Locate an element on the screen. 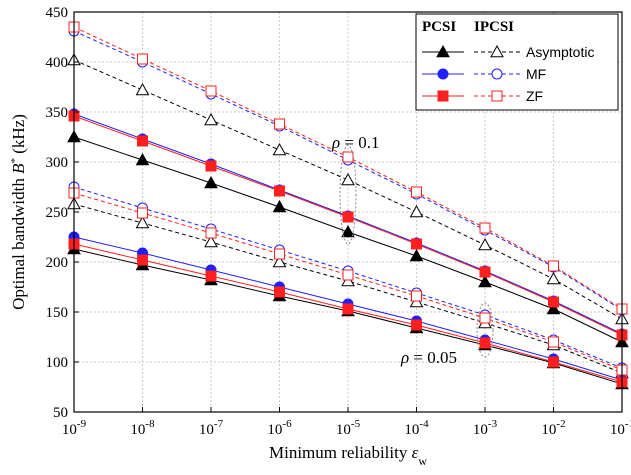 The image size is (631, 475). x-tick-label: 10⁻⁷ is located at coordinates (211, 428).